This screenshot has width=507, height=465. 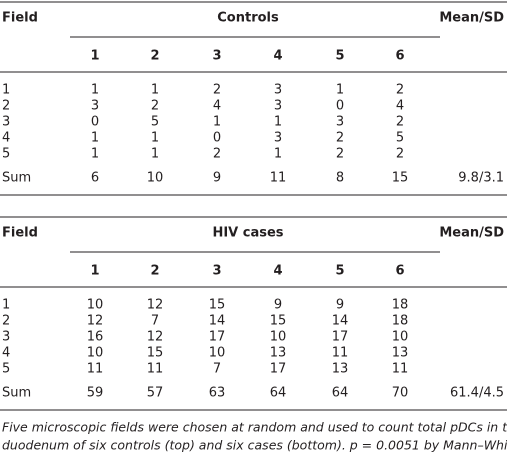 What do you see at coordinates (216, 271) in the screenshot?
I see `column-header: 3` at bounding box center [216, 271].